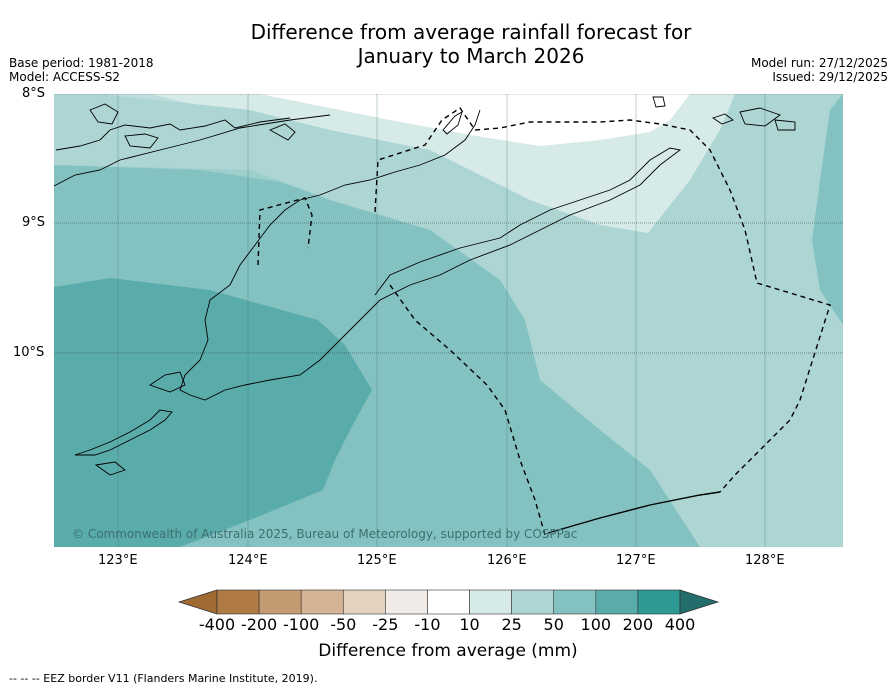 The width and height of the screenshot is (896, 690). What do you see at coordinates (819, 63) in the screenshot?
I see `model-run: Model run: 27/12/2025` at bounding box center [819, 63].